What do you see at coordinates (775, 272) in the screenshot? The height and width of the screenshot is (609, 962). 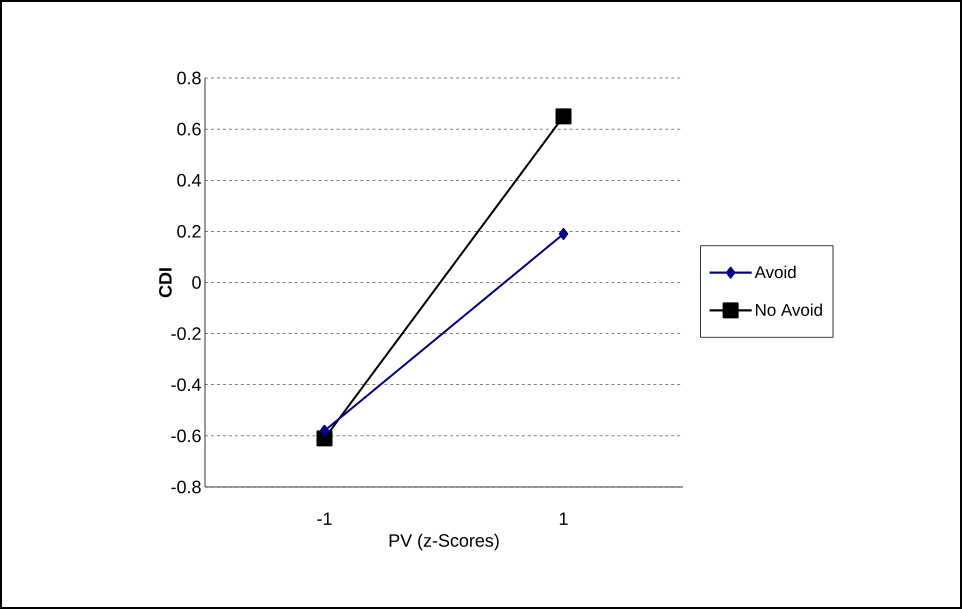 I see `legend-label: Avoid` at bounding box center [775, 272].